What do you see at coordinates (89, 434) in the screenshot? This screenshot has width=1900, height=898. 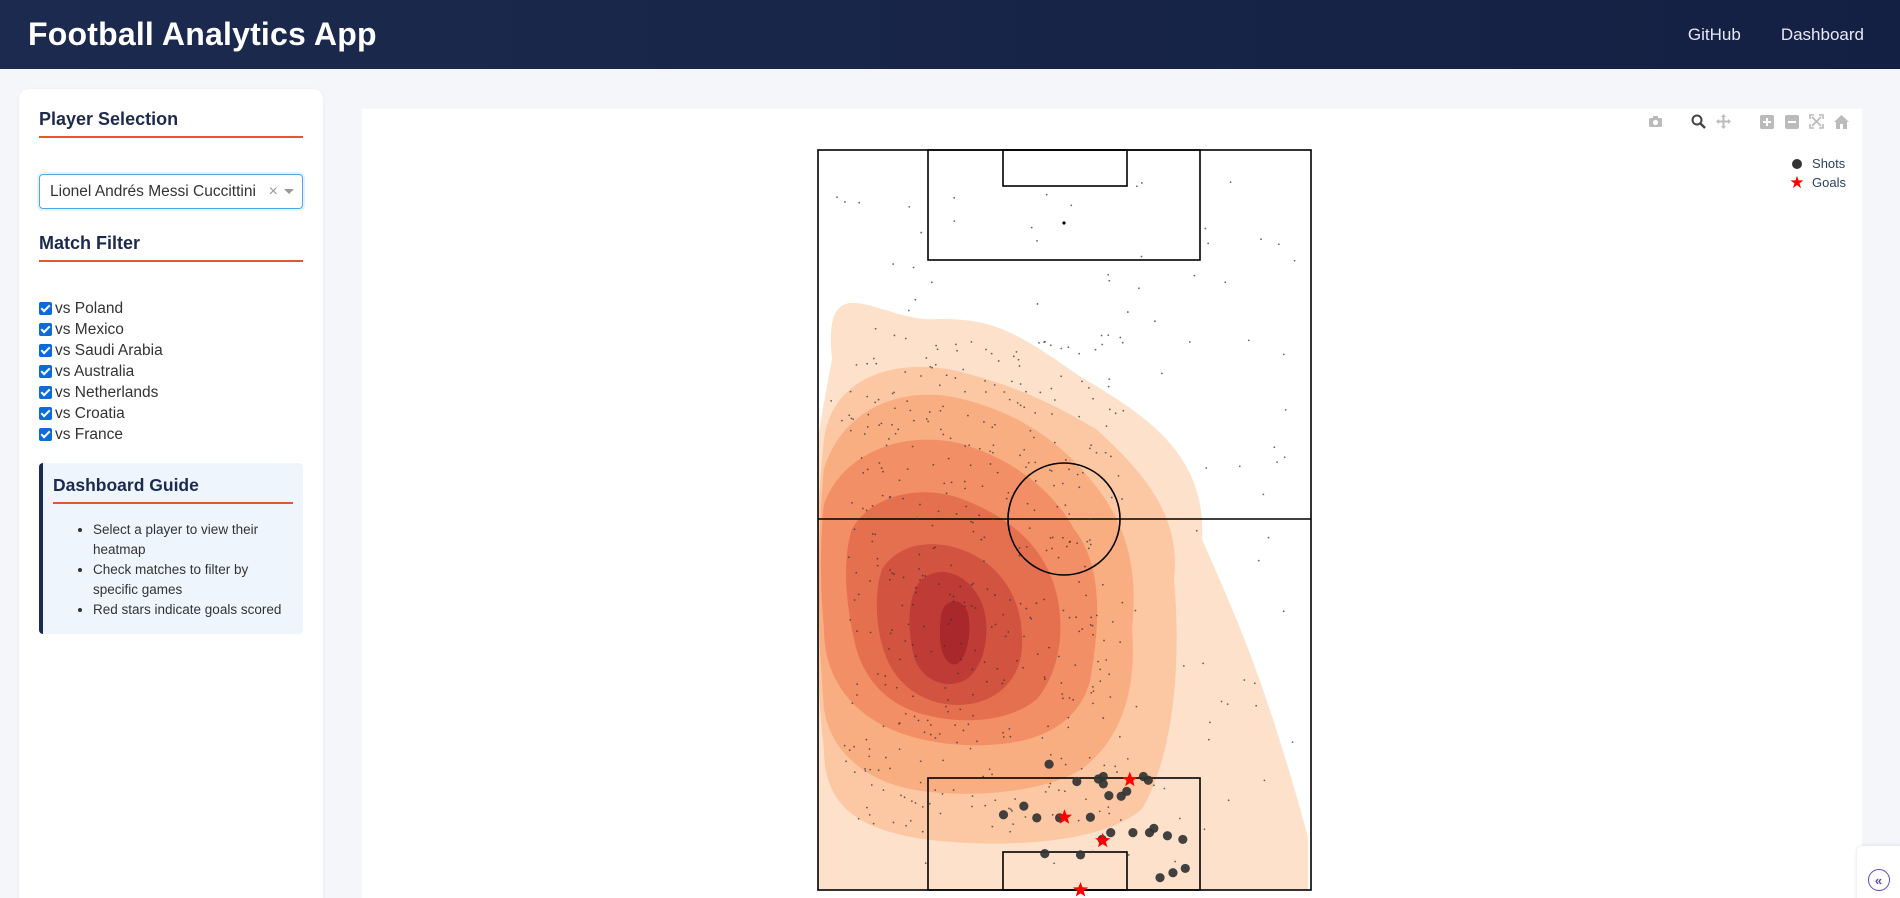 I see `match-label: vs France` at bounding box center [89, 434].